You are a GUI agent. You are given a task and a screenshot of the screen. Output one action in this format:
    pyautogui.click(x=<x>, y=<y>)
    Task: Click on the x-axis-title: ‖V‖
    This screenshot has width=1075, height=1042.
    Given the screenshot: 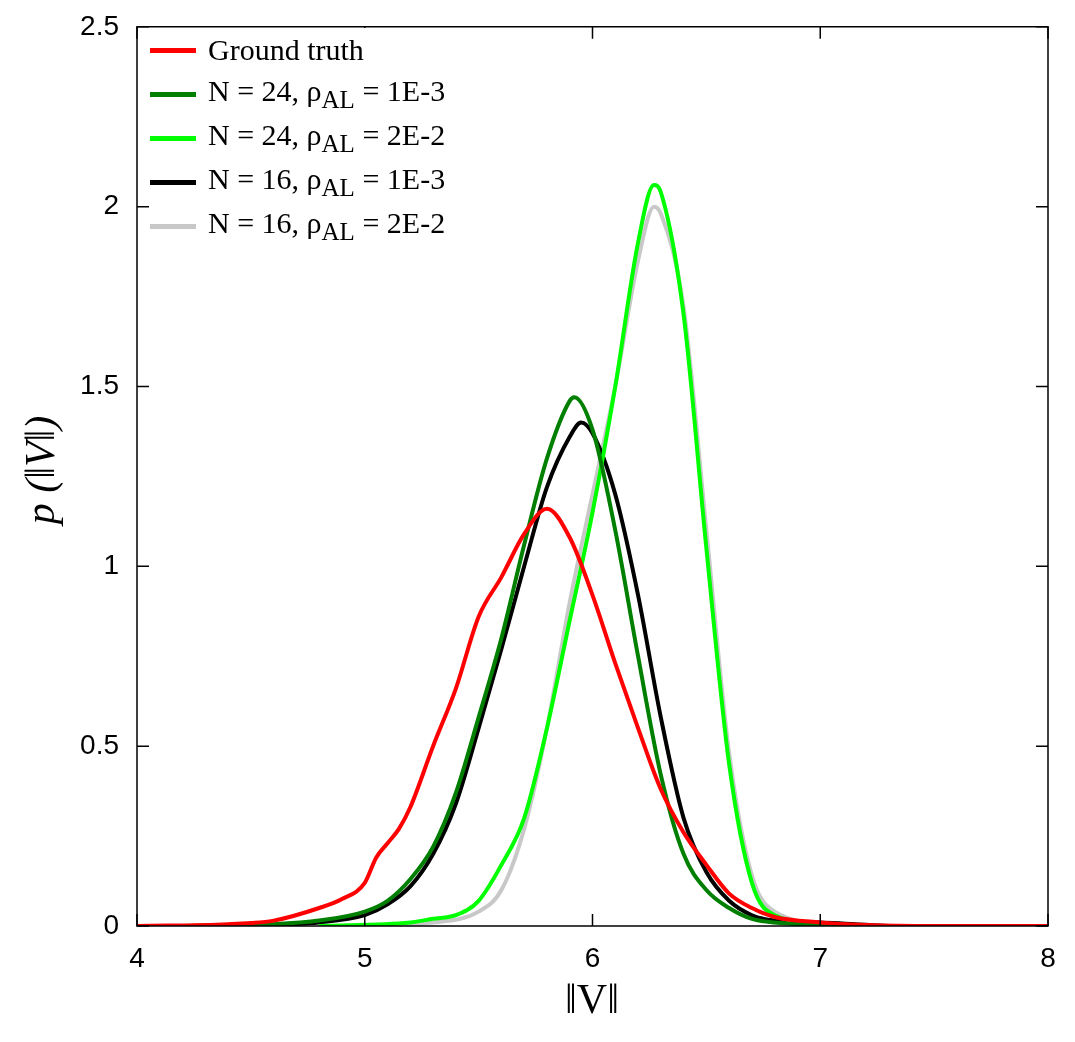 What is the action you would take?
    pyautogui.click(x=592, y=999)
    